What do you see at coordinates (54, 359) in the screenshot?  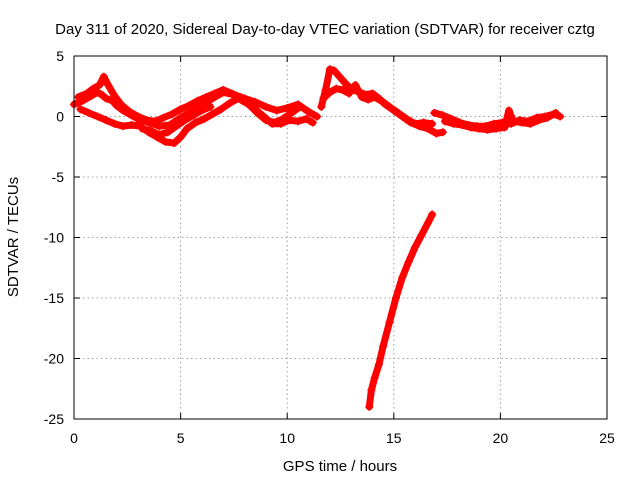 I see `y-tick-label: -20` at bounding box center [54, 359].